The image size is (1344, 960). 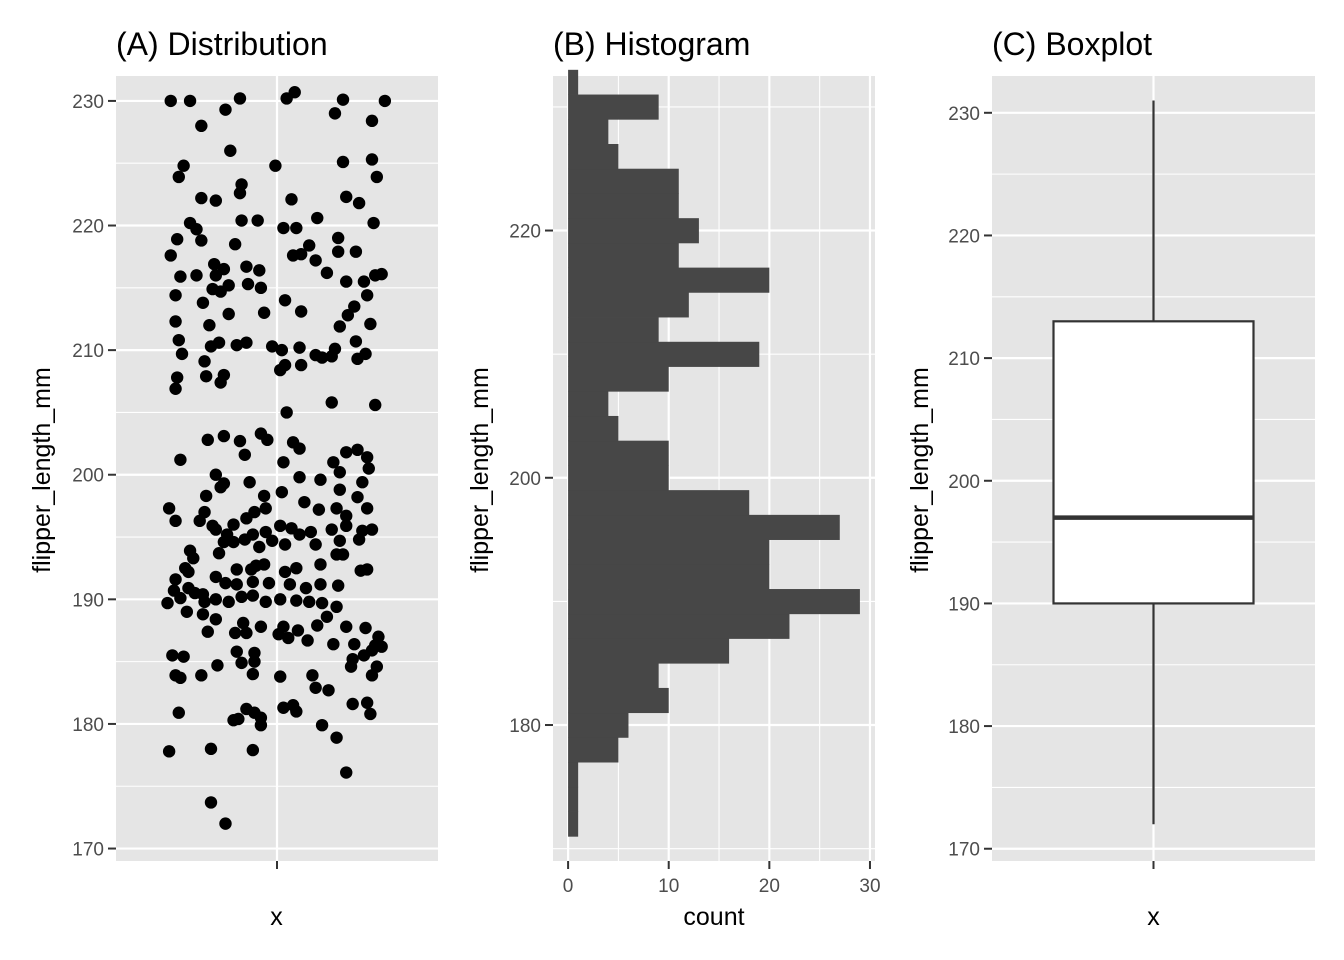 What do you see at coordinates (1153, 462) in the screenshot?
I see `interquartile-box` at bounding box center [1153, 462].